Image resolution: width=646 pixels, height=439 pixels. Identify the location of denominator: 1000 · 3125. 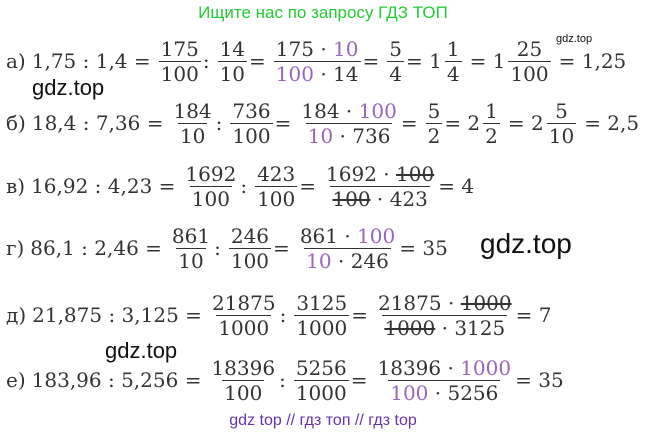
(445, 327).